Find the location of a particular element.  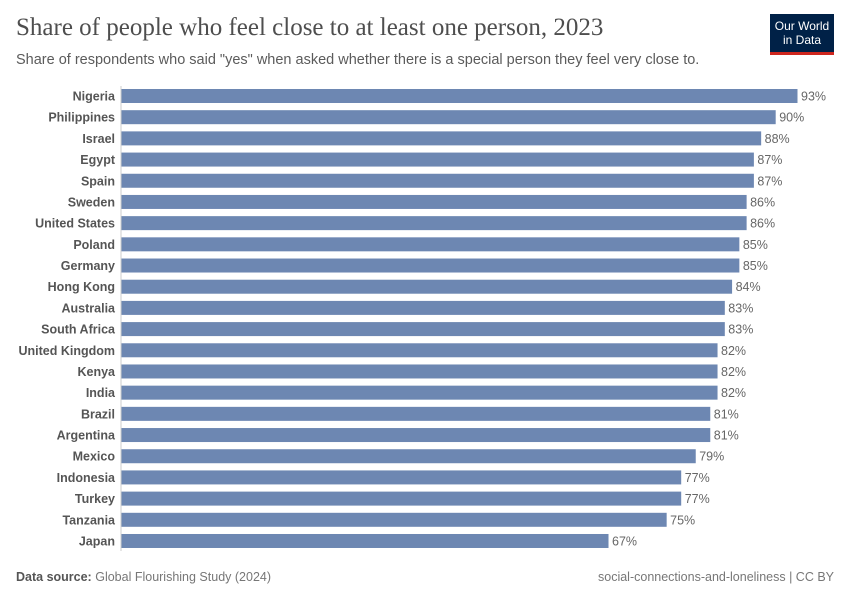

bar-sweden is located at coordinates (434, 201).